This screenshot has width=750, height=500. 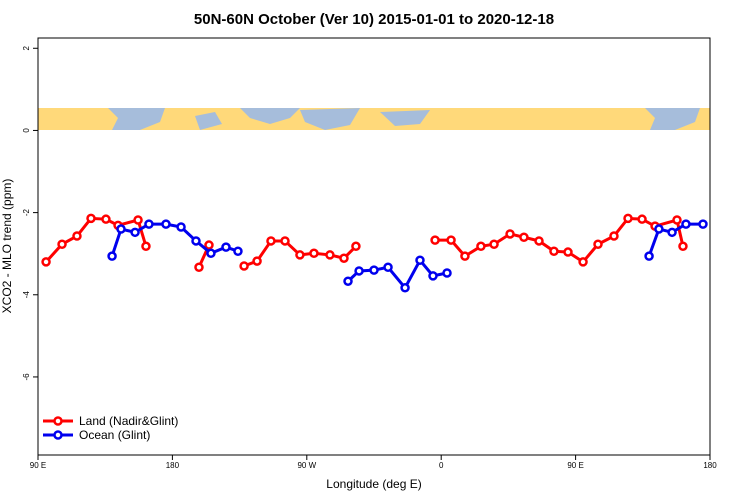 What do you see at coordinates (373, 484) in the screenshot?
I see `x-axis-label: Longitude (deg E)` at bounding box center [373, 484].